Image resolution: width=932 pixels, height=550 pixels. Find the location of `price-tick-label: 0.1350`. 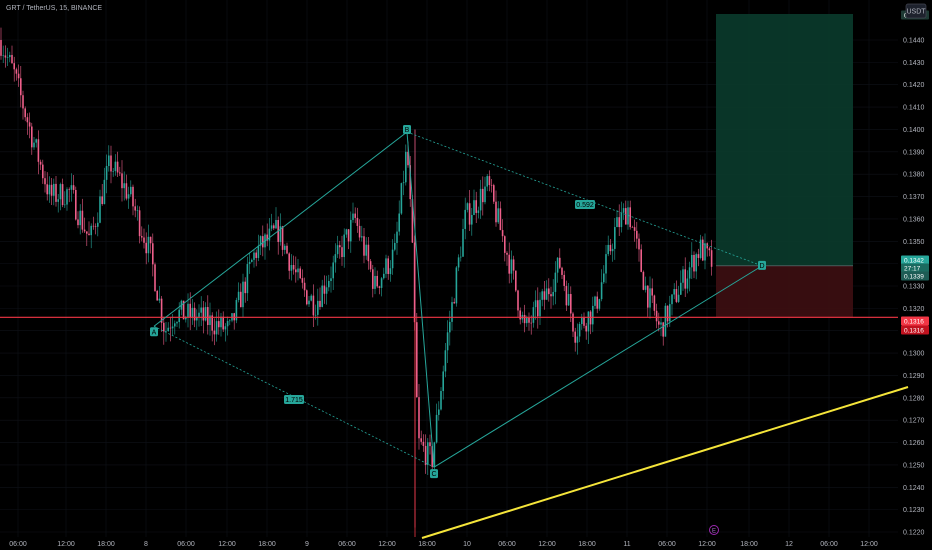

price-tick-label: 0.1350 is located at coordinates (914, 242).